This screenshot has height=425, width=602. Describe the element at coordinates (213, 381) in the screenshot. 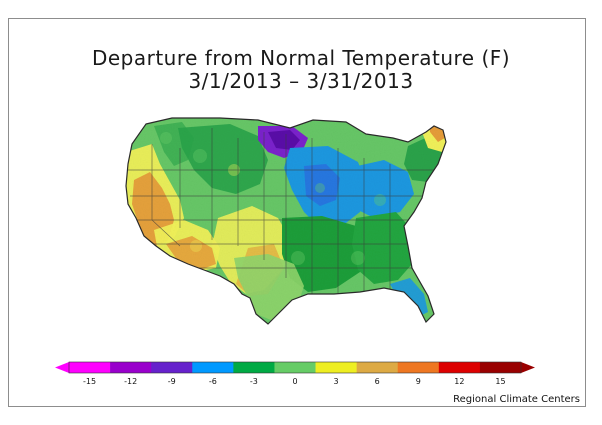

I see `legend-tick-label: -6` at that location.